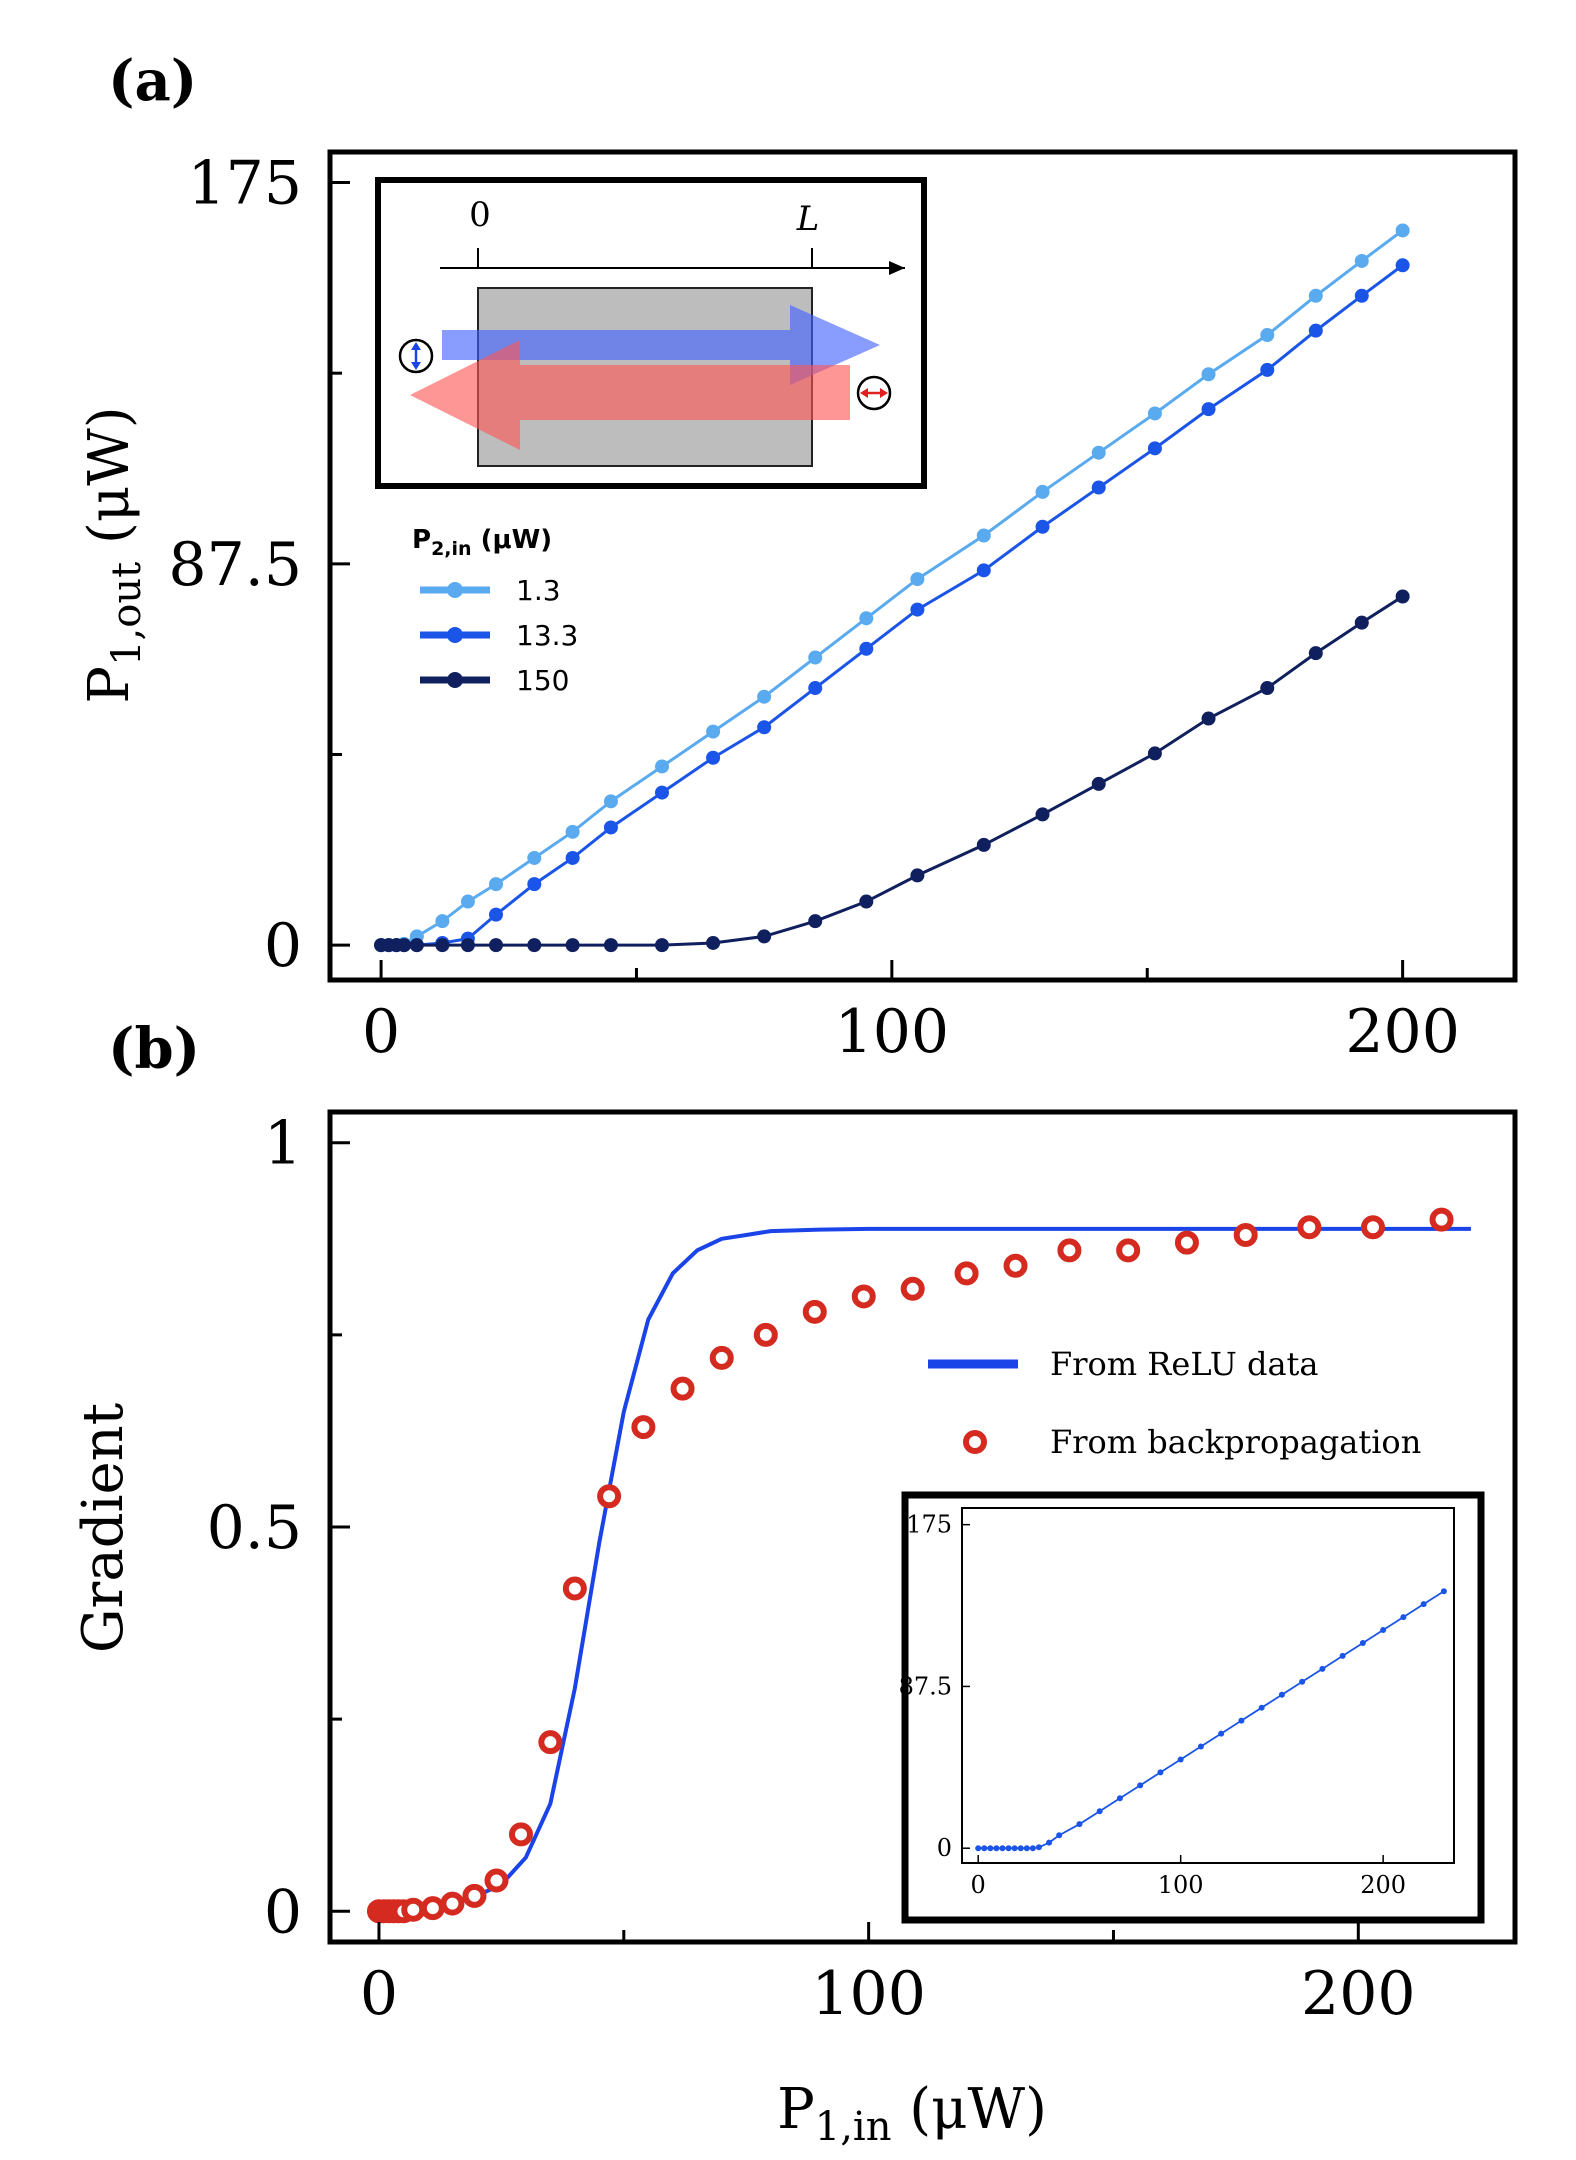 This screenshot has height=2160, width=1576. Describe the element at coordinates (283, 1144) in the screenshot. I see `y-tick-label: 1` at that location.